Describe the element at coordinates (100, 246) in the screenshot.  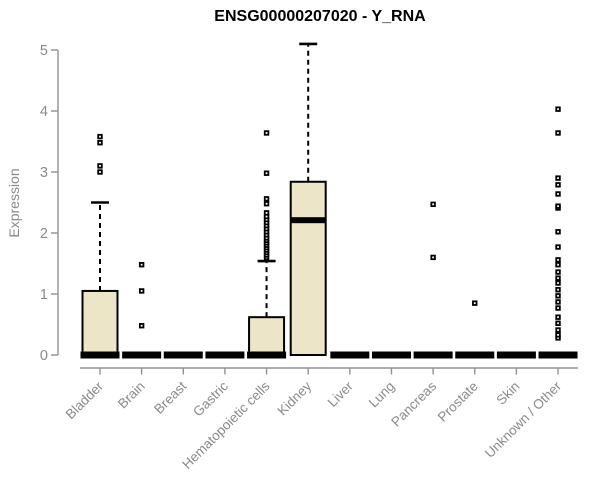
I see `boxplot-bladder` at that location.